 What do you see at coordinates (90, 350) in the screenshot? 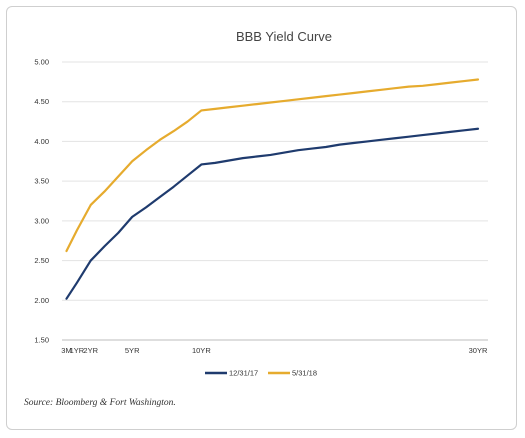
I see `x-tick-label: 2YR` at bounding box center [90, 350].